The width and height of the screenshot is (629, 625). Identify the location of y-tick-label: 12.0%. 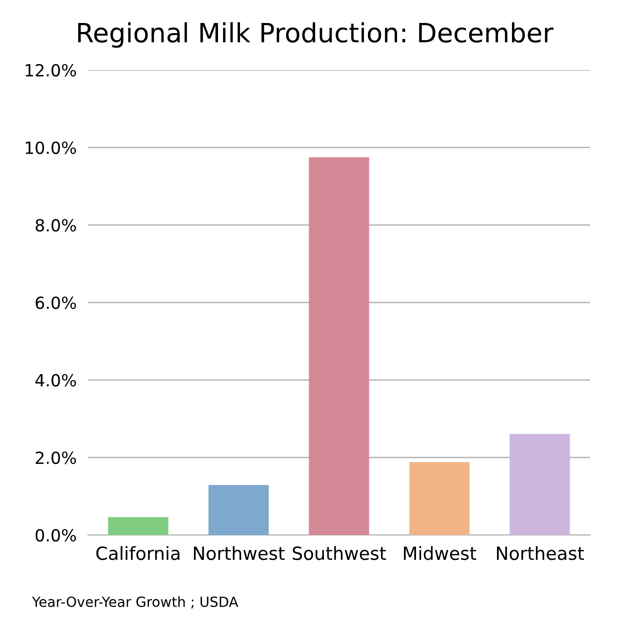
(51, 70).